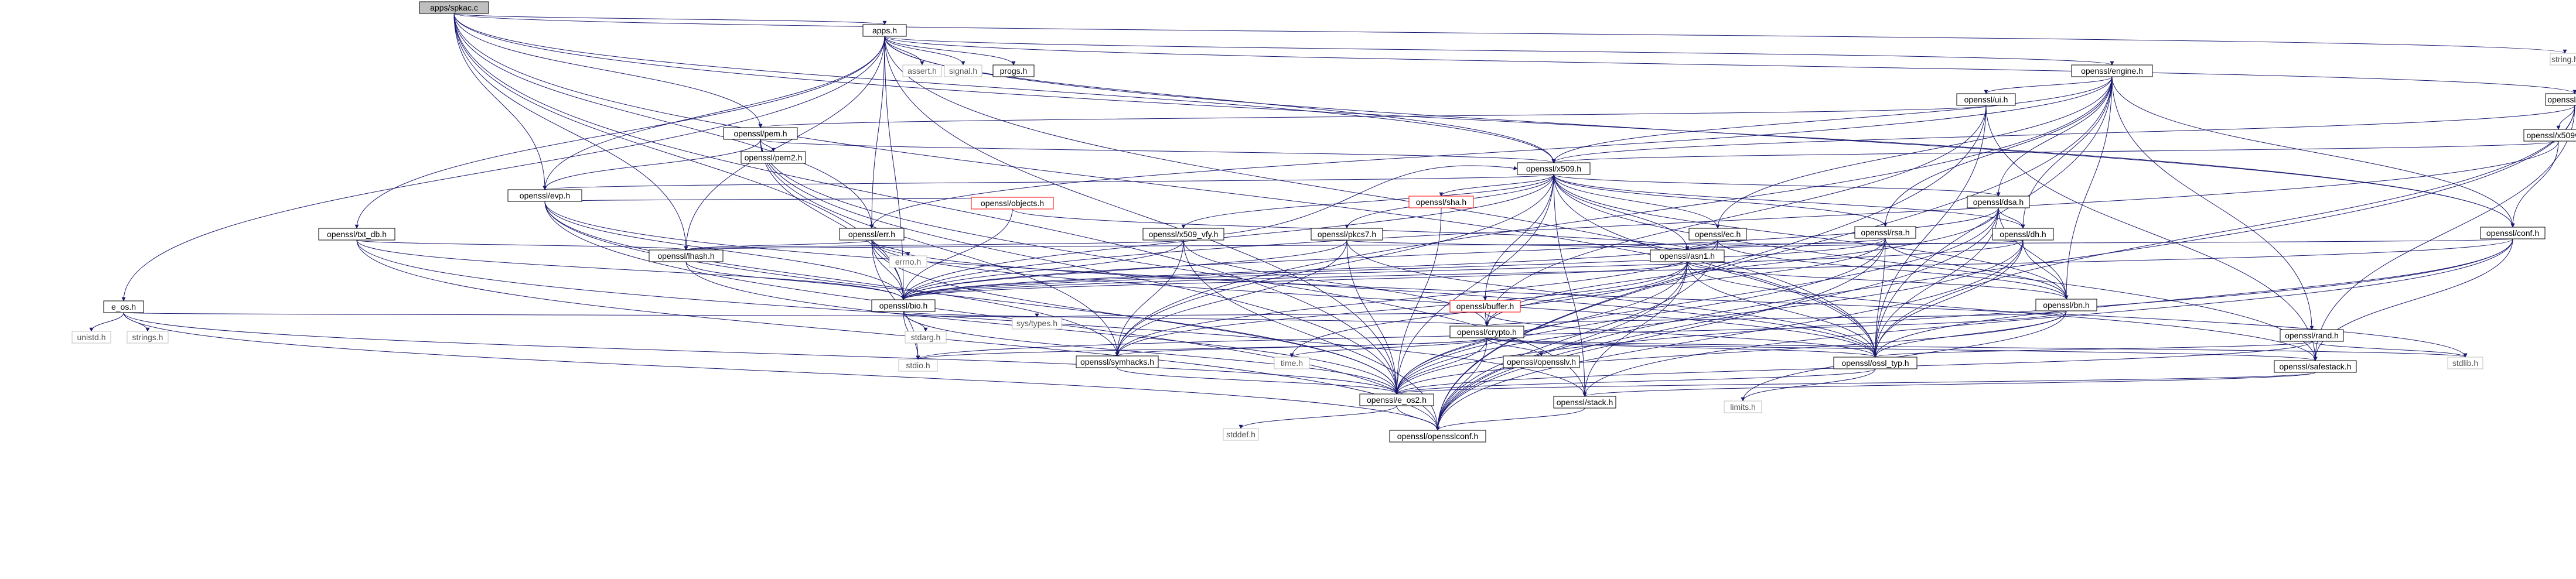  I want to click on edge-asn1-to-ossltyp, so click(1782, 309).